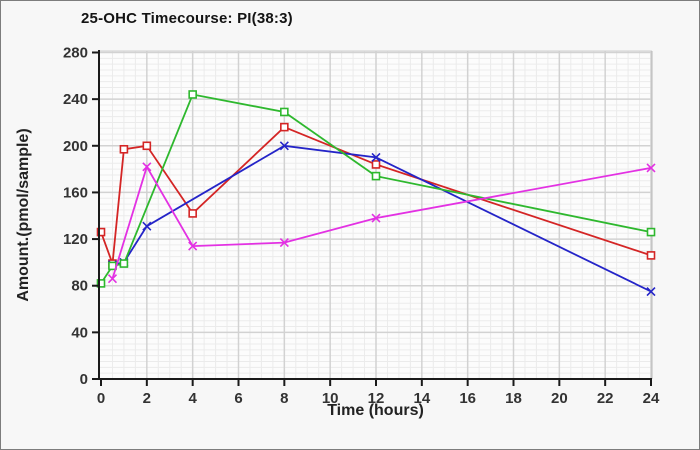  Describe the element at coordinates (376, 398) in the screenshot. I see `x-tick-label: 12` at that location.